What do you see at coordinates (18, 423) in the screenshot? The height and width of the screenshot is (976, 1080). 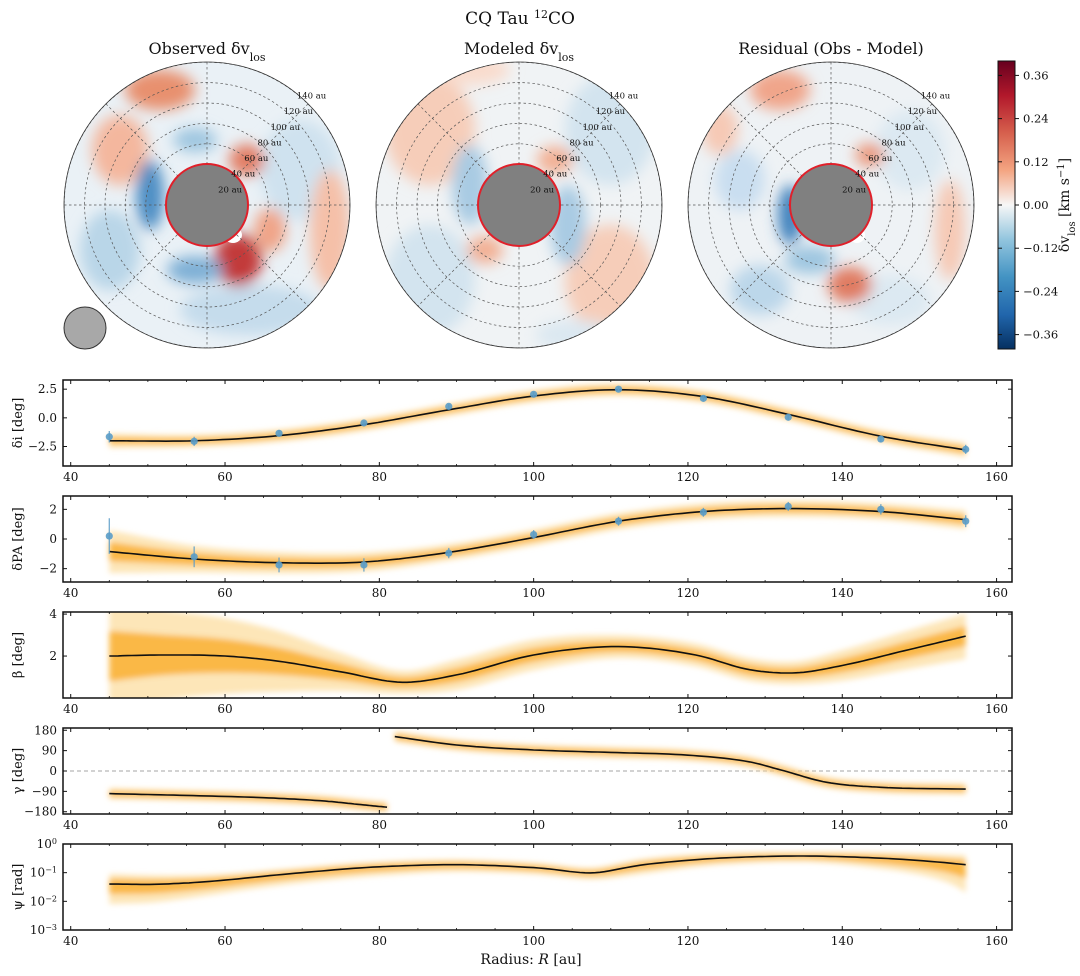 I see `y-axis-label: δi [deg]` at bounding box center [18, 423].